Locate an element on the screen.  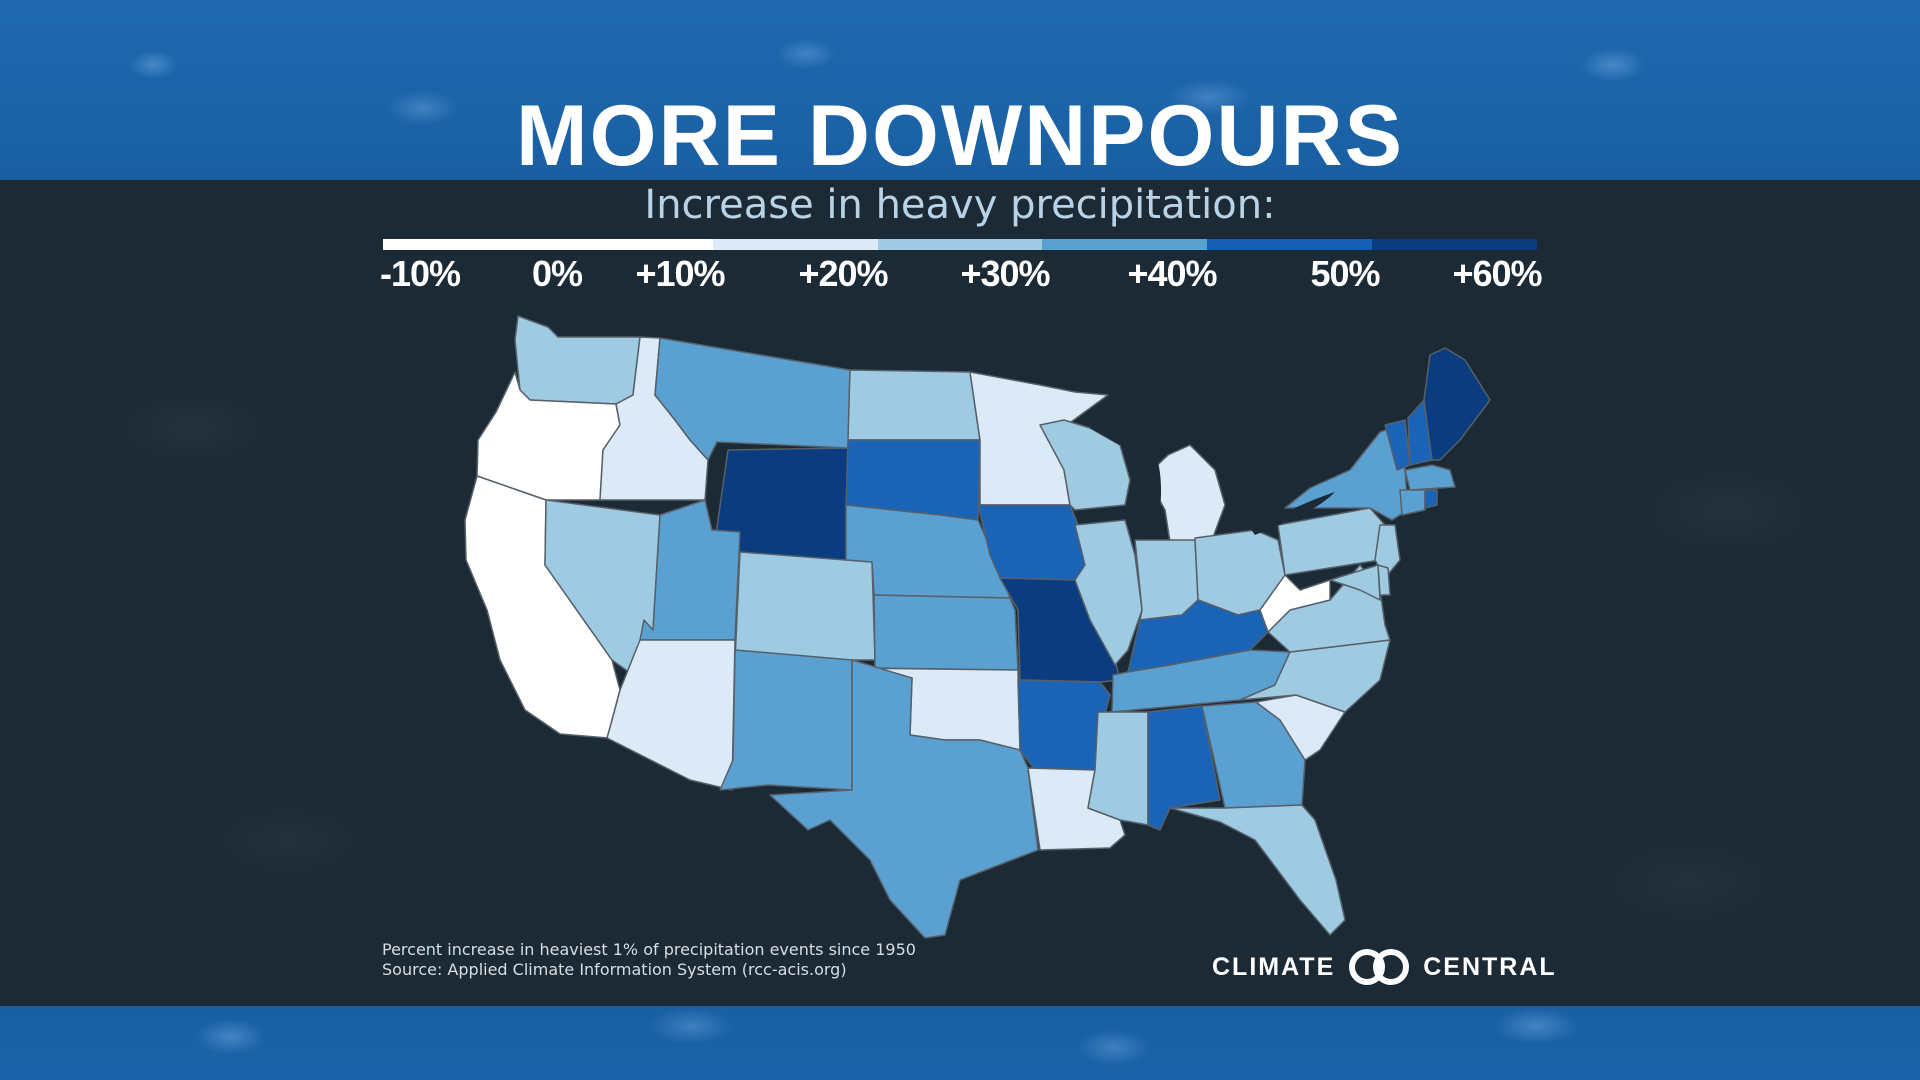
legend-tick: -10% is located at coordinates (420, 273).